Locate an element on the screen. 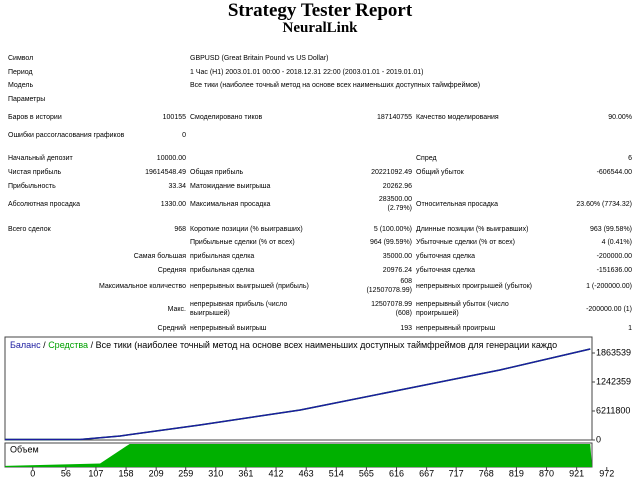 Image resolution: width=640 pixels, height=480 pixels. cell: Убыточные сделки (% от всех) is located at coordinates (465, 242).